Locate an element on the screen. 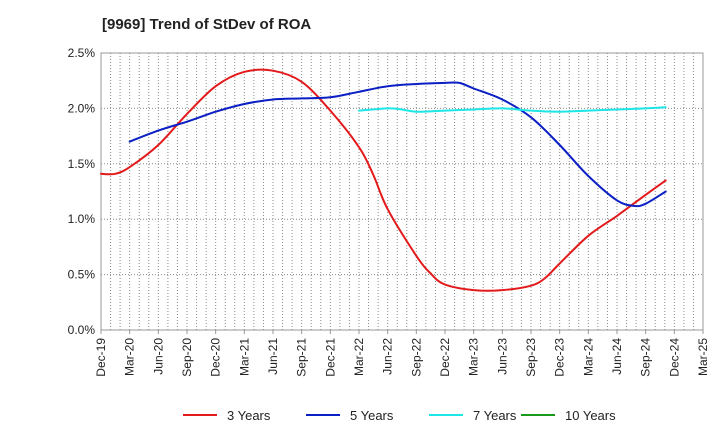 The image size is (720, 440). x-tick-label: Mar-20 is located at coordinates (130, 357).